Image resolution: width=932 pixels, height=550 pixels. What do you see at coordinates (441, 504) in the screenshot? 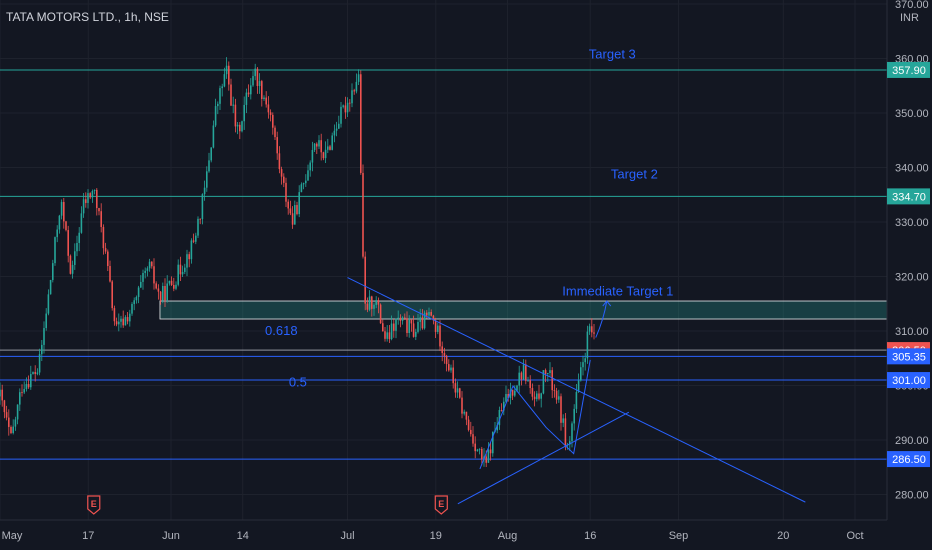
I see `earnings-marker-label: E` at bounding box center [441, 504].